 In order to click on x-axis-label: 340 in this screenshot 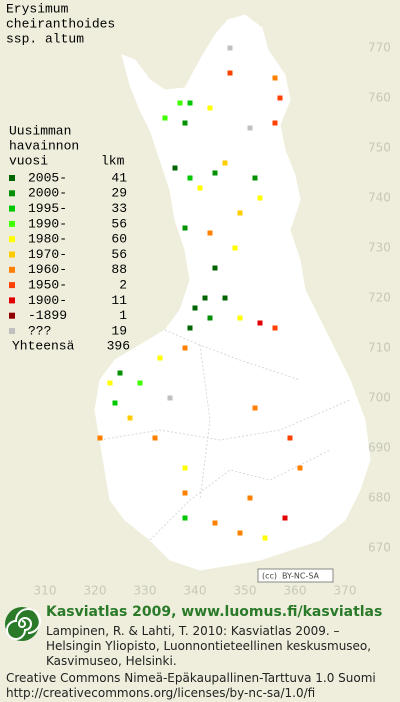, I will do `click(195, 591)`.